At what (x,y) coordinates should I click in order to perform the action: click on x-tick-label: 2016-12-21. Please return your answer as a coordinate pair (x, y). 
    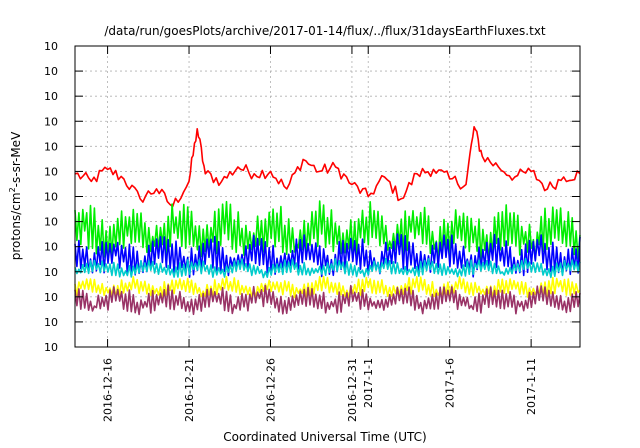
    Looking at the image, I should click on (189, 390).